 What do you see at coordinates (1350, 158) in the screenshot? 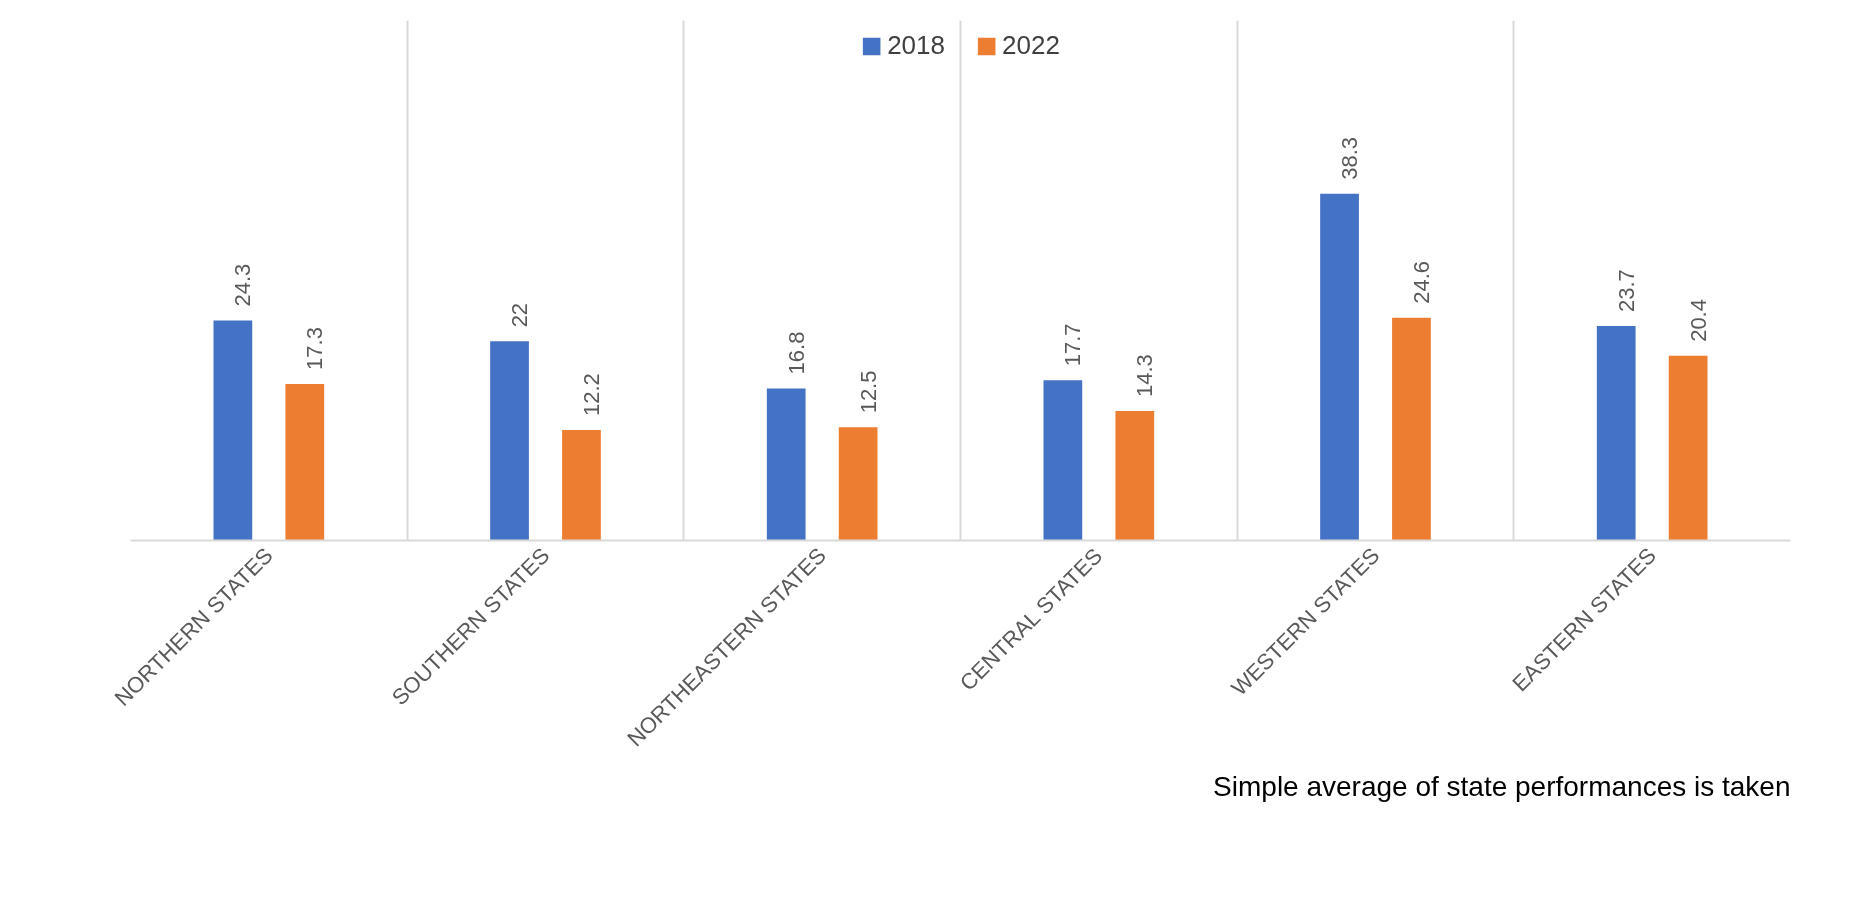
I see `data-label: 38.3` at bounding box center [1350, 158].